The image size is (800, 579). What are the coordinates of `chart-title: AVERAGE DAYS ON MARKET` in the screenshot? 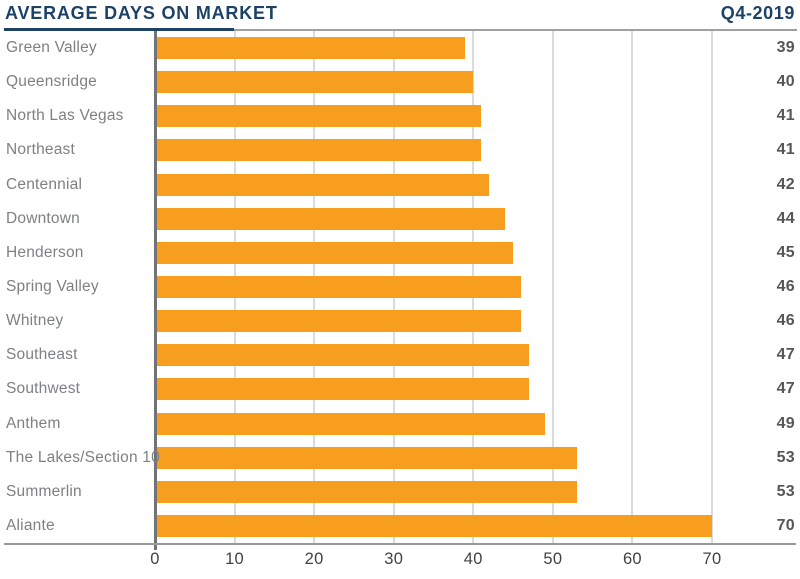 It's located at (141, 13).